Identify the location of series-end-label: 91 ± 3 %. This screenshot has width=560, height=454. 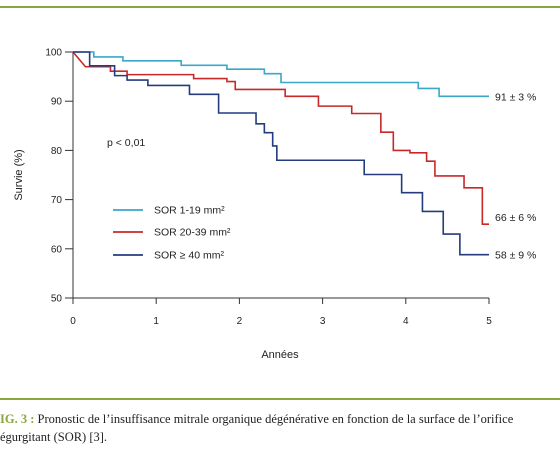
(515, 97).